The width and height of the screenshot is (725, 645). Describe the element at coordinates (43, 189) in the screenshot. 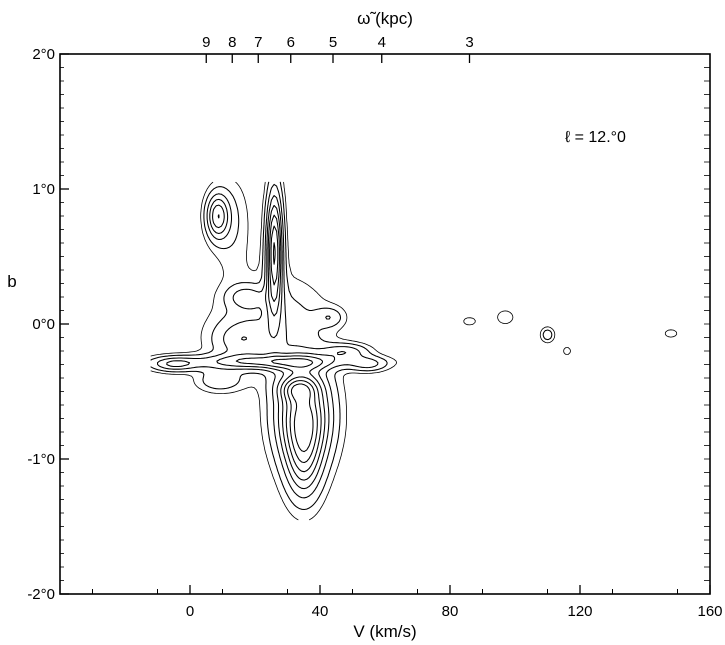

I see `y-tick-label-1: 1°0` at that location.